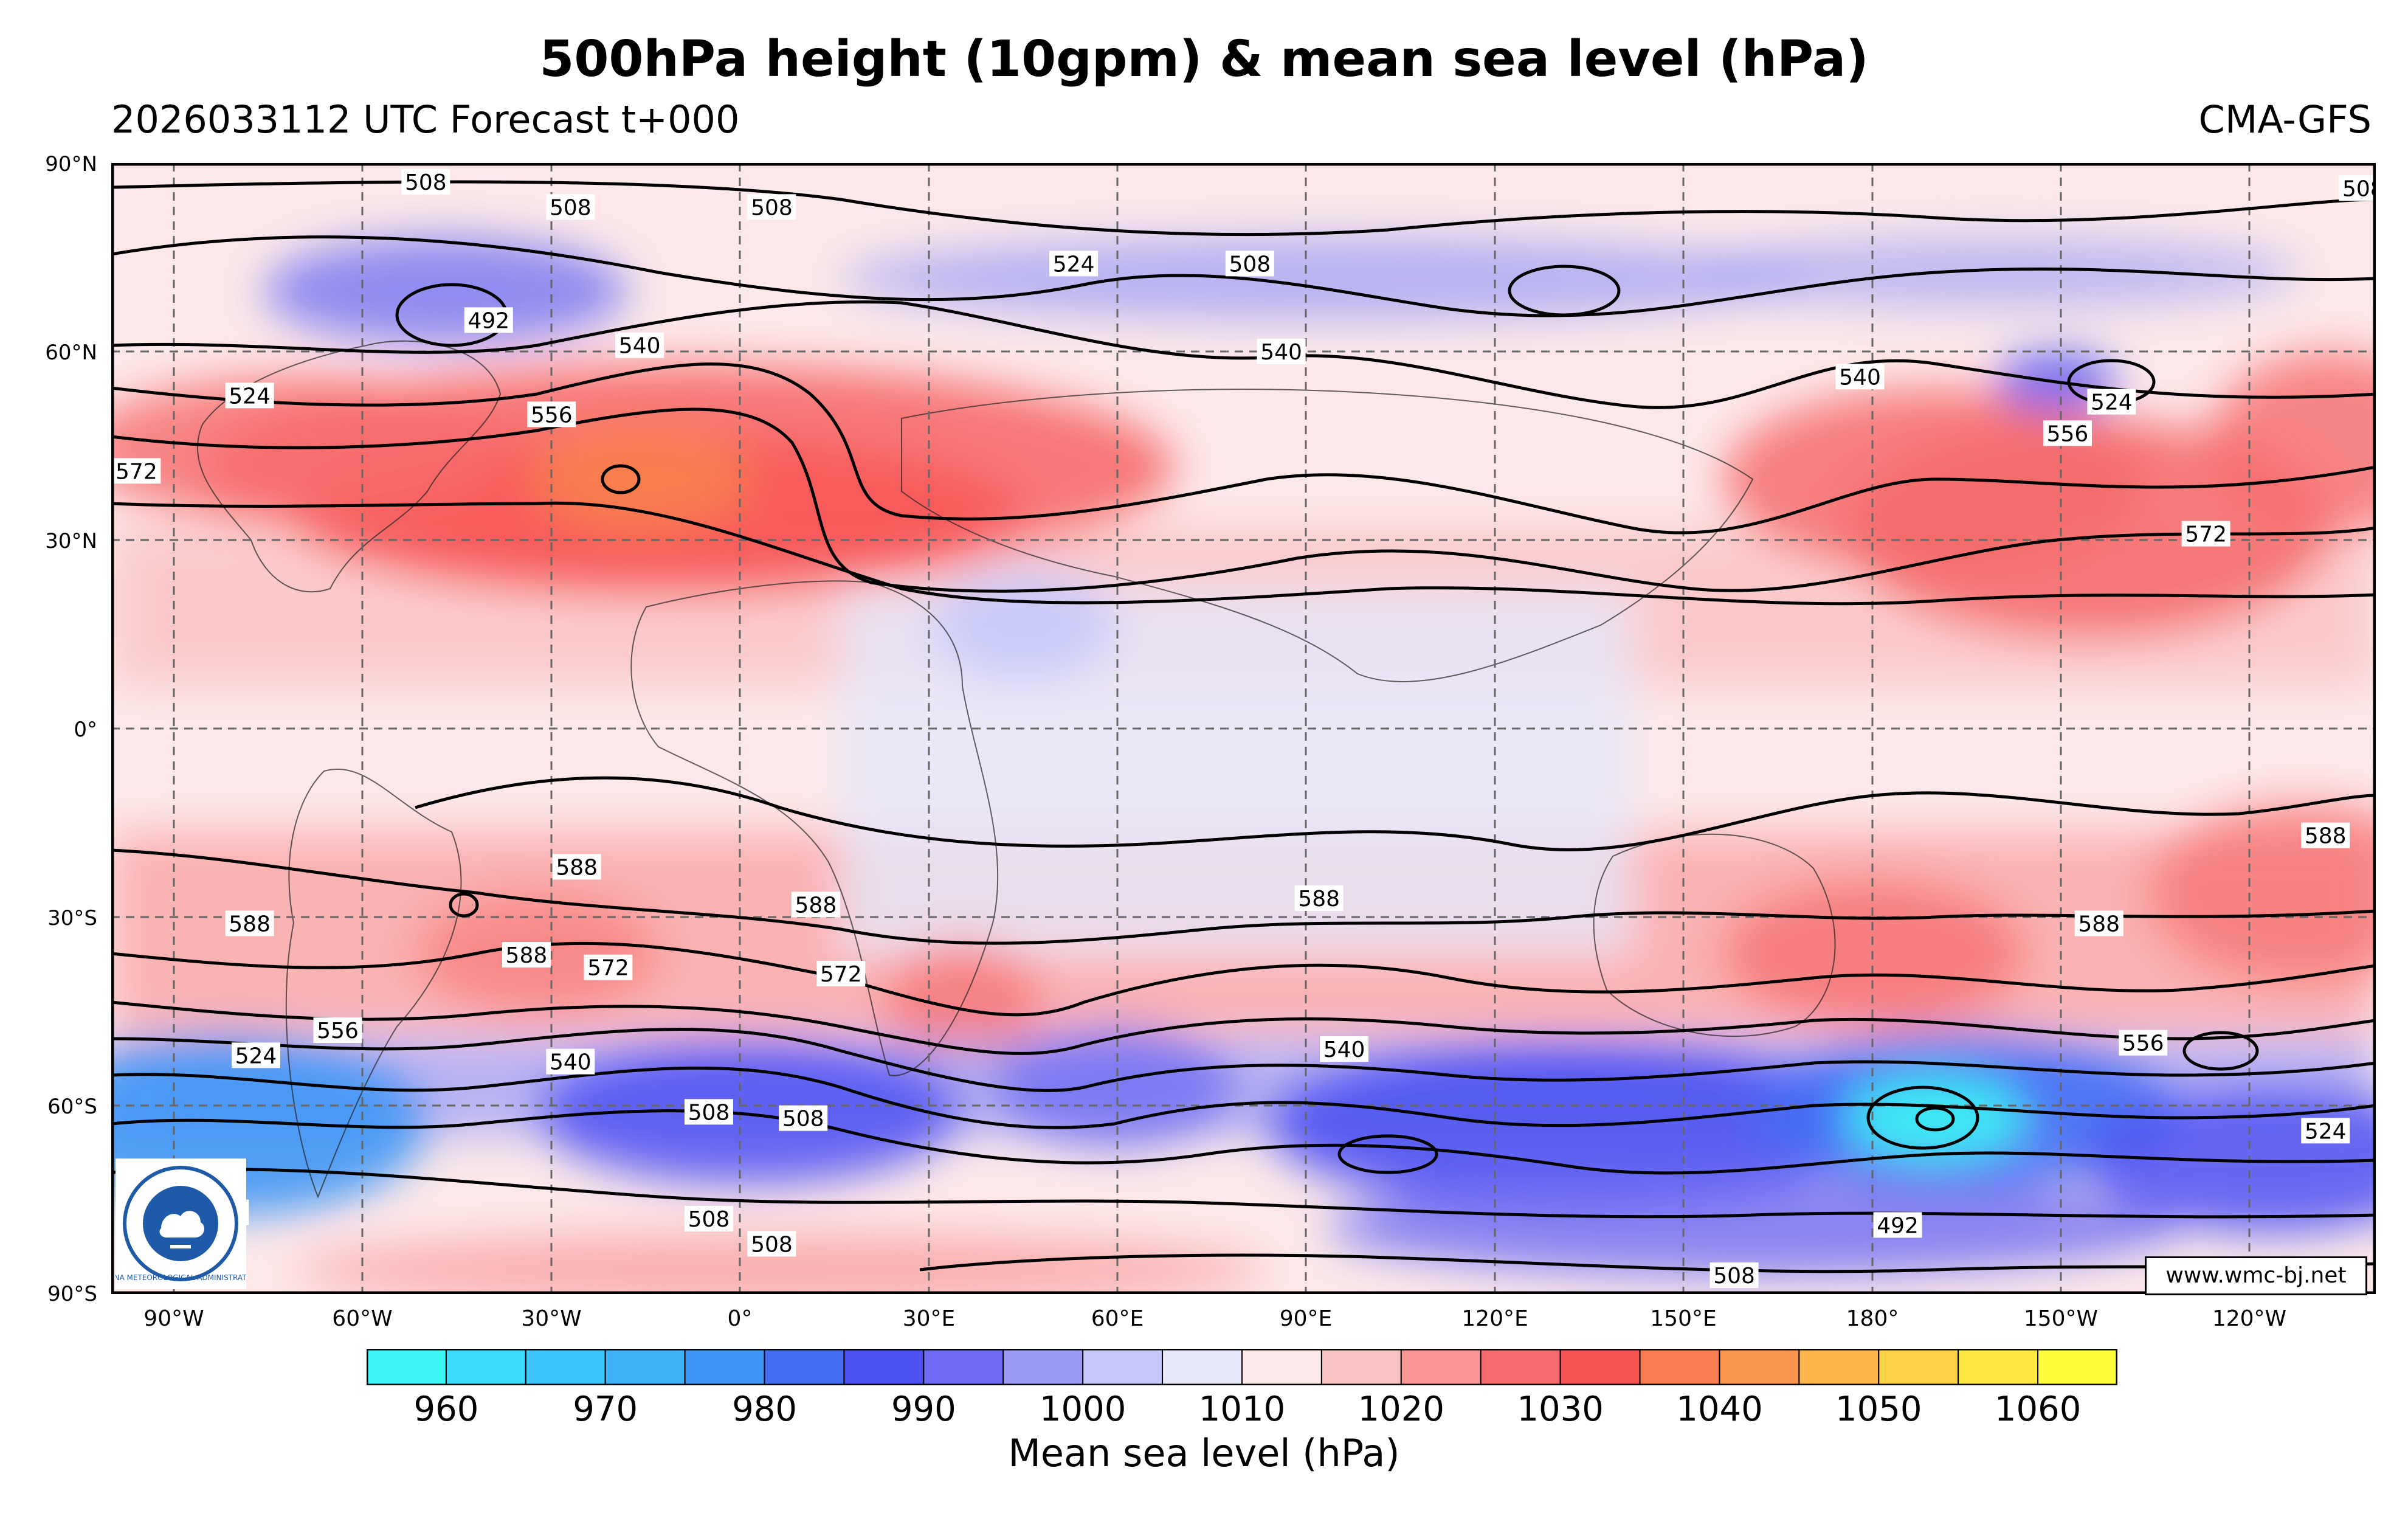 This screenshot has height=1513, width=2408. What do you see at coordinates (2249, 1318) in the screenshot?
I see `lon-label-120w: 120°W` at bounding box center [2249, 1318].